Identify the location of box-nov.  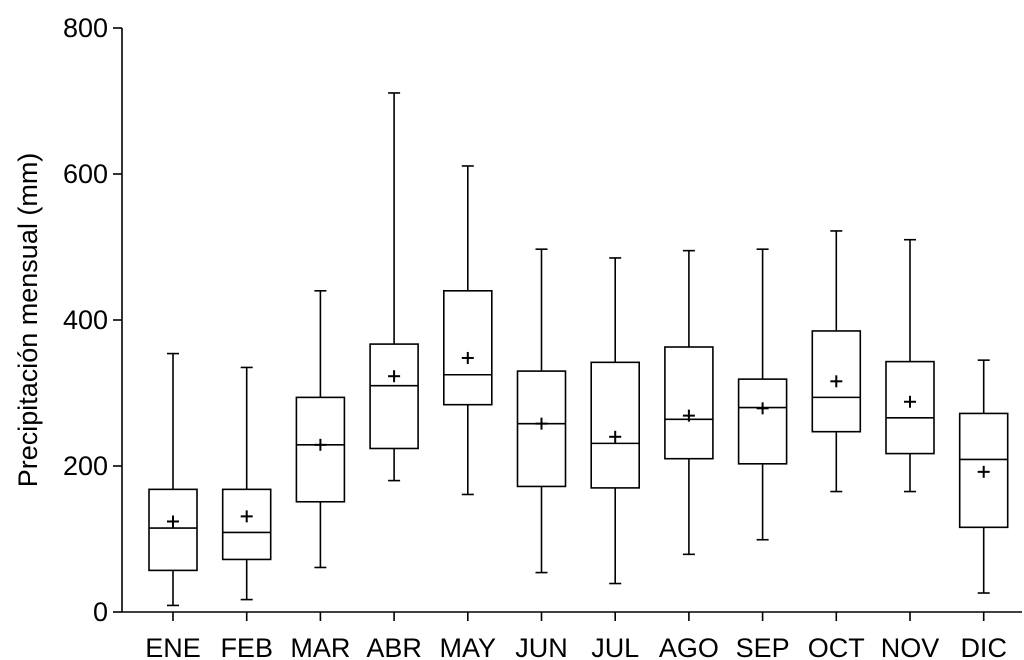
(910, 365).